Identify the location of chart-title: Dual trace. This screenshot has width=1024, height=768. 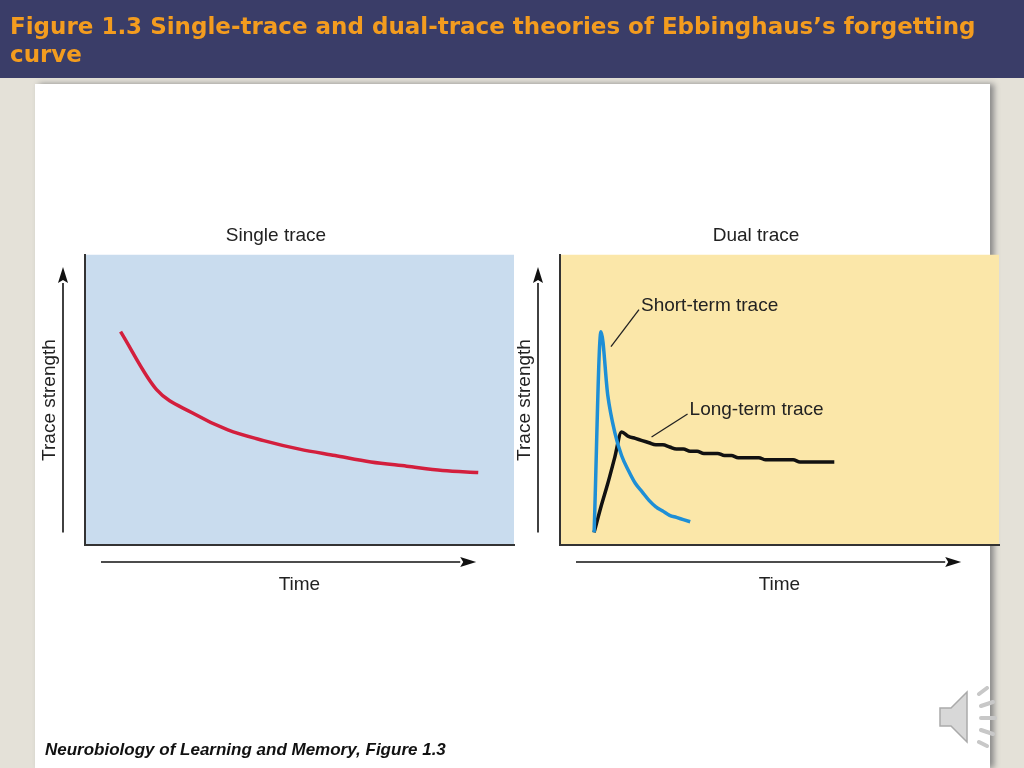
(756, 234).